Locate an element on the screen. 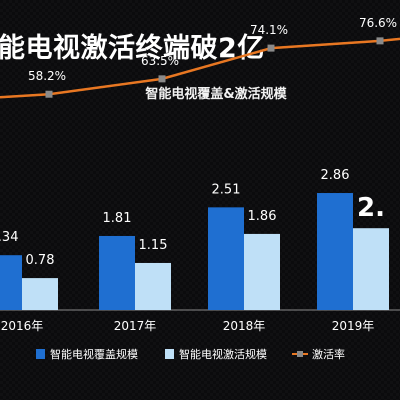 The width and height of the screenshot is (400, 400). legend-label-coverage: 智能电视覆盖规模 is located at coordinates (94, 354).